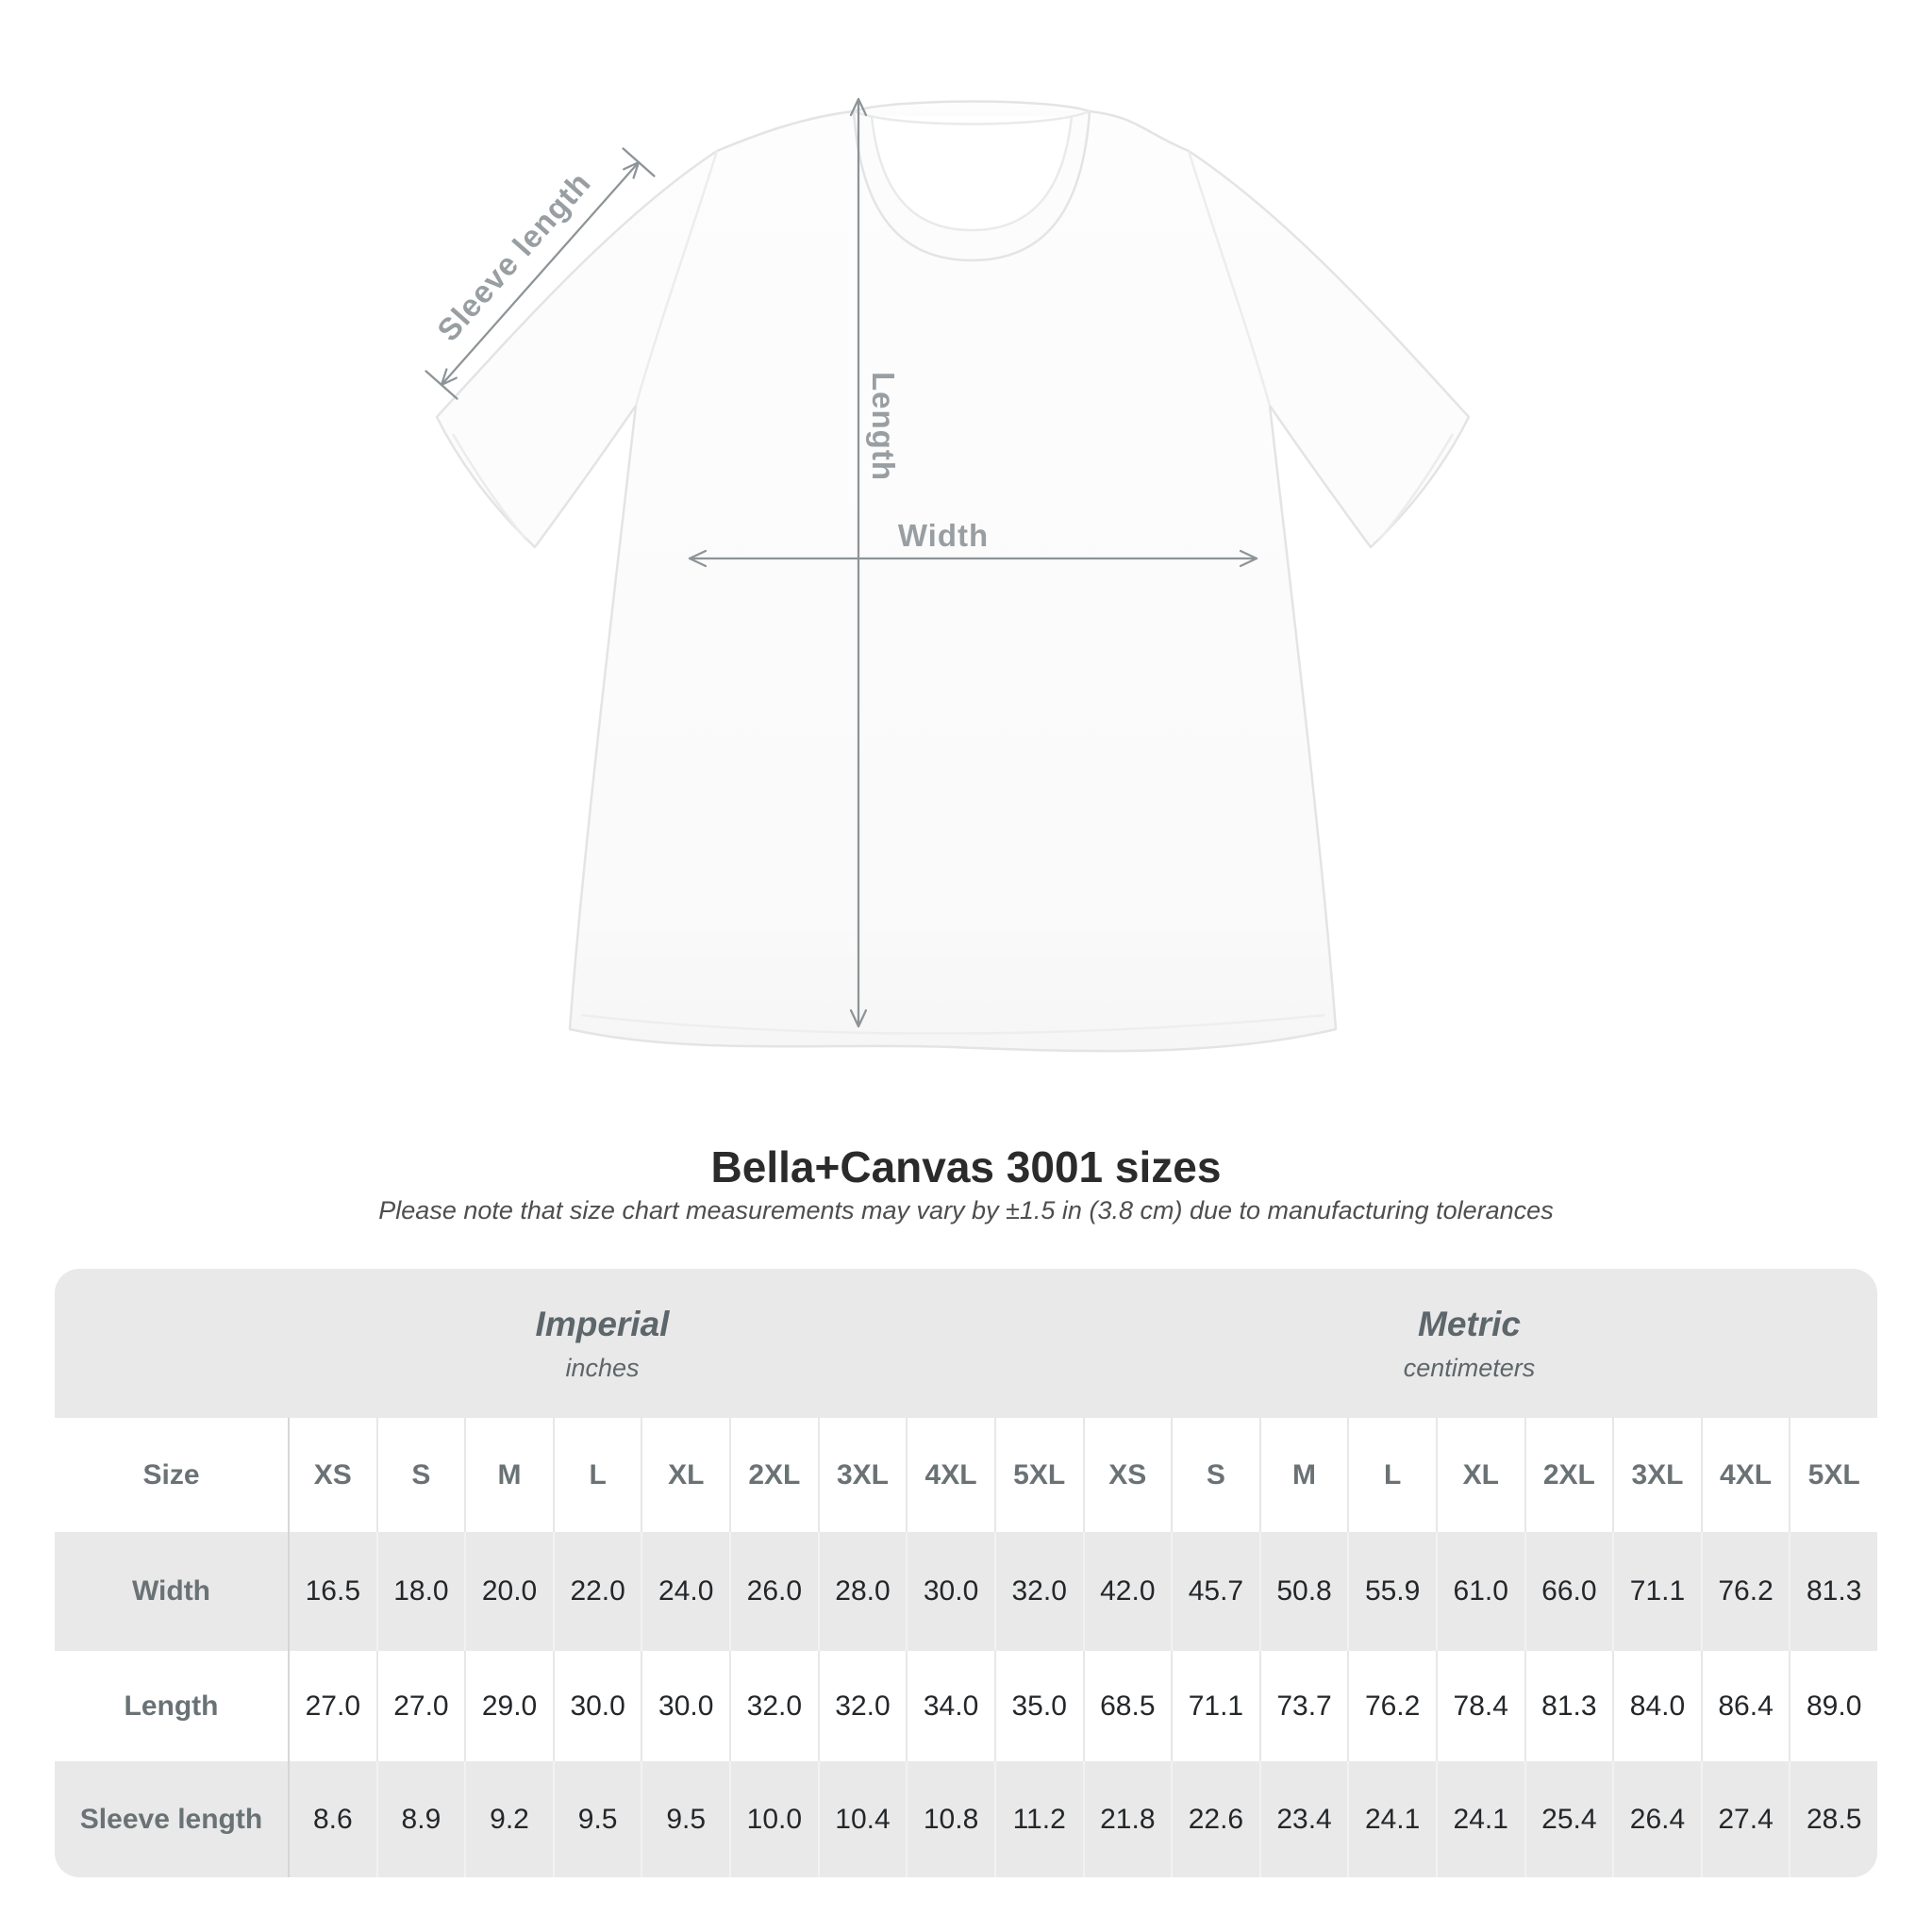 The image size is (1932, 1932). I want to click on imperial-title: Imperial, so click(602, 1324).